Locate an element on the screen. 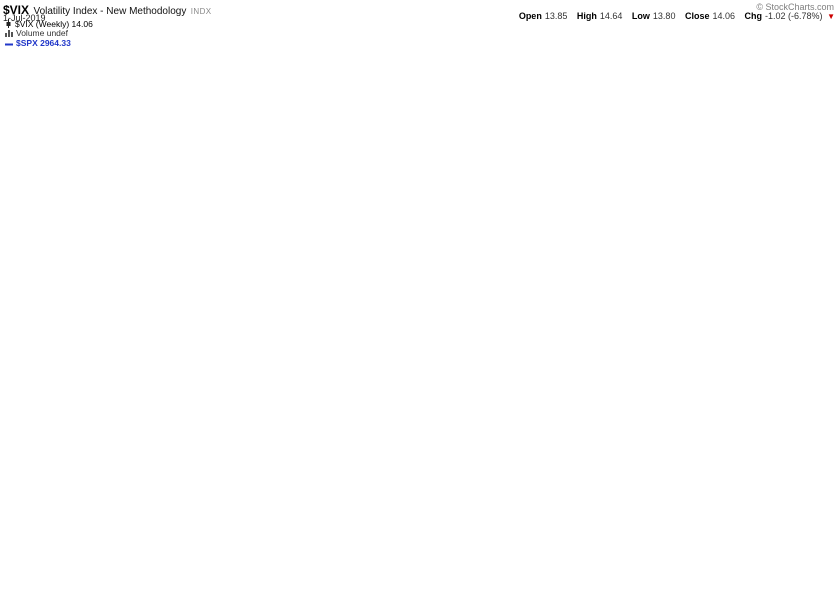  y-axis-label: 40 is located at coordinates (819, 217).